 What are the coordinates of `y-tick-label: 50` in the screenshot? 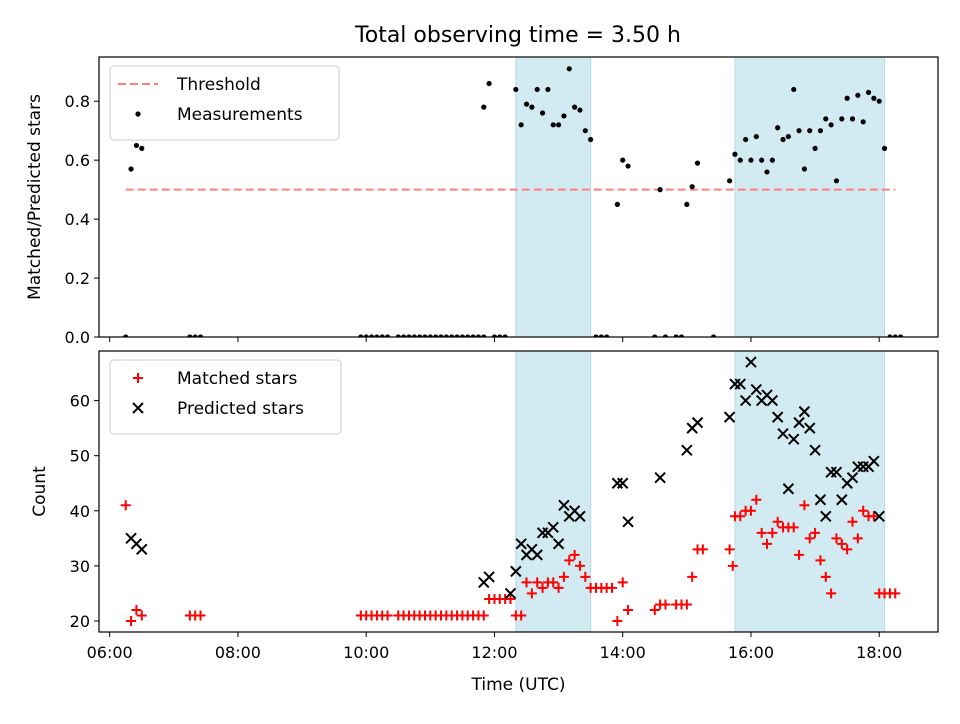 It's located at (80, 456).